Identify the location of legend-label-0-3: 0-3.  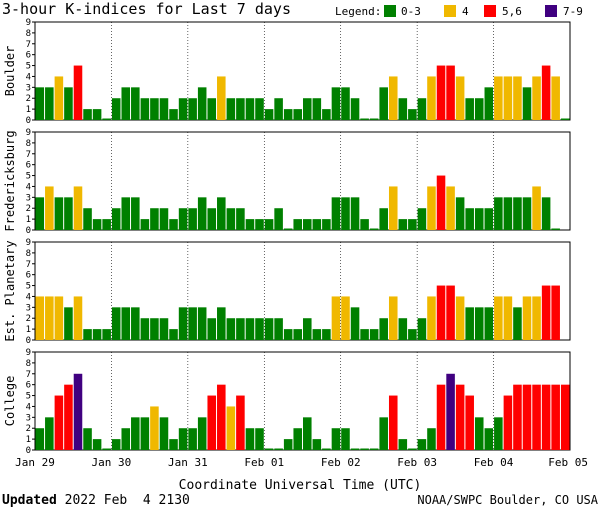
(411, 11).